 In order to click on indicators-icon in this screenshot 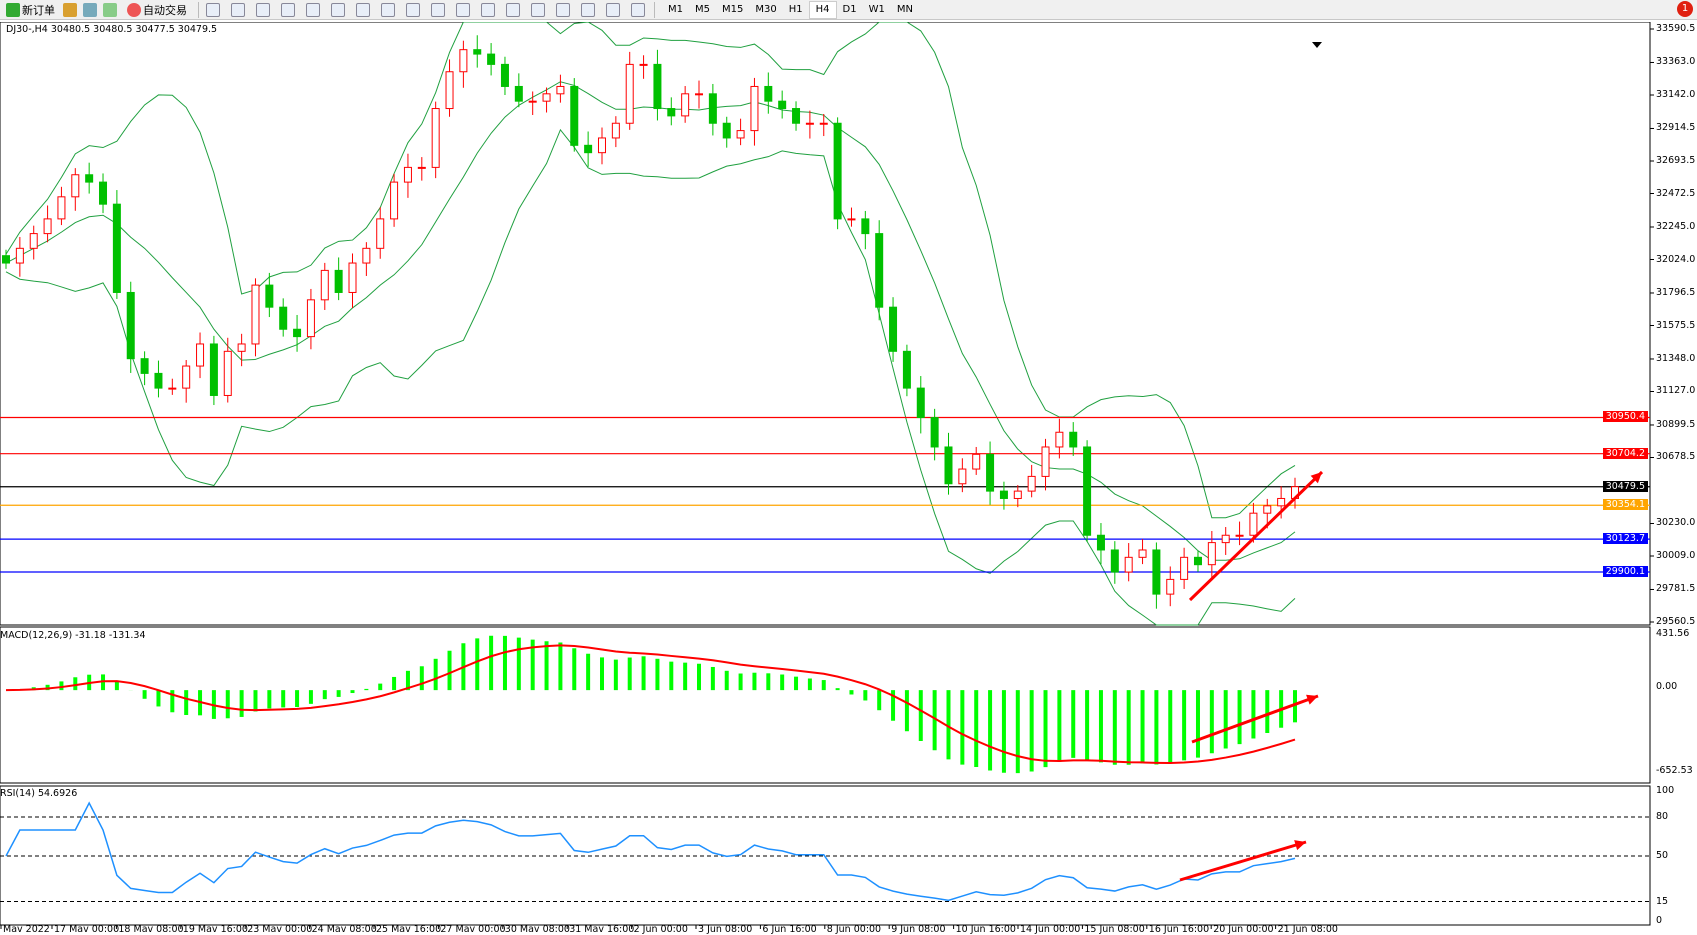, I will do `click(338, 9)`.